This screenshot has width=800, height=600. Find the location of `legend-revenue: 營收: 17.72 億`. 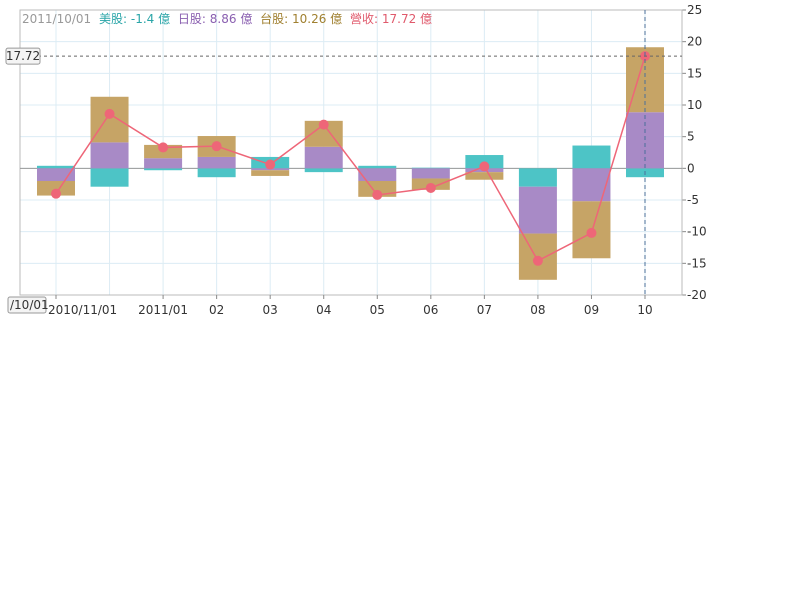

legend-revenue: 營收: 17.72 億 is located at coordinates (391, 19).